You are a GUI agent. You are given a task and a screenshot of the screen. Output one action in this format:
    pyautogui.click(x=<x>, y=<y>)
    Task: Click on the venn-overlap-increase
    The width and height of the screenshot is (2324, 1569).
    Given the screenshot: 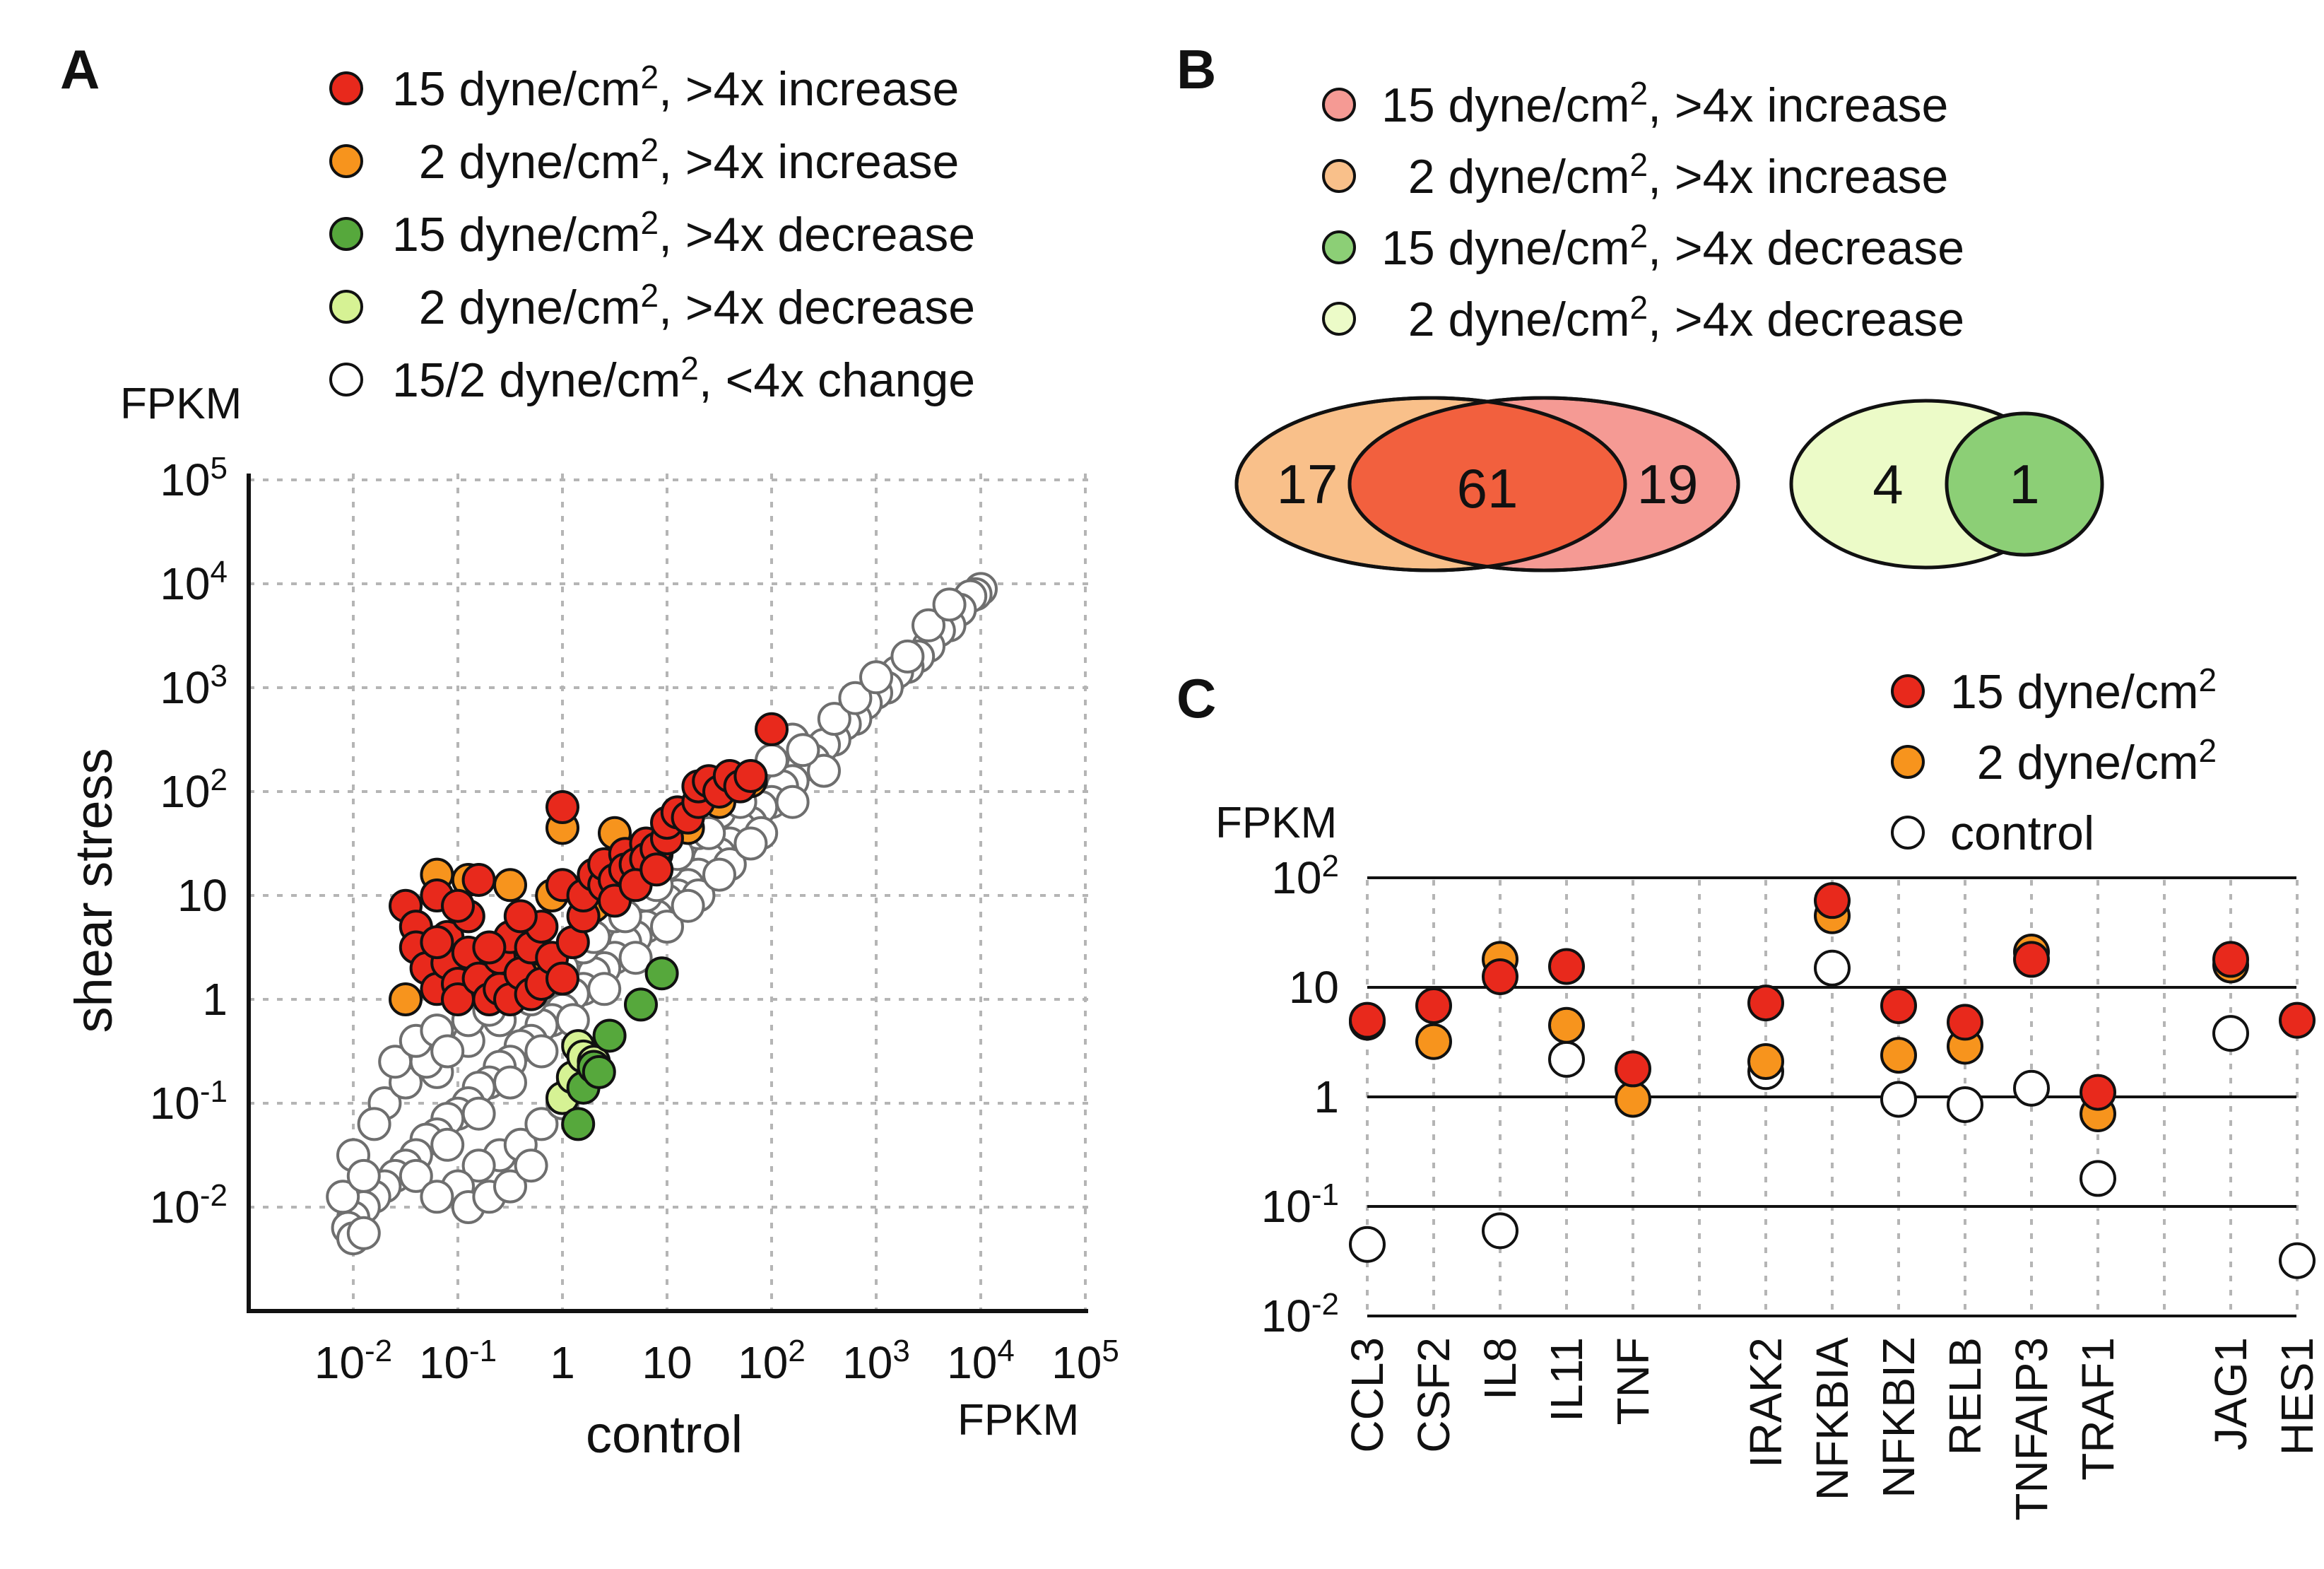 What is the action you would take?
    pyautogui.click(x=1487, y=484)
    